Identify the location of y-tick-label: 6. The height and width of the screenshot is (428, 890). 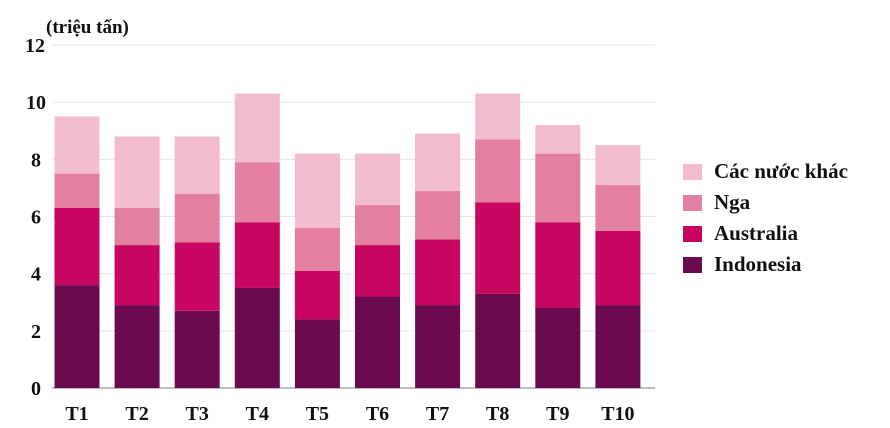
(36, 218).